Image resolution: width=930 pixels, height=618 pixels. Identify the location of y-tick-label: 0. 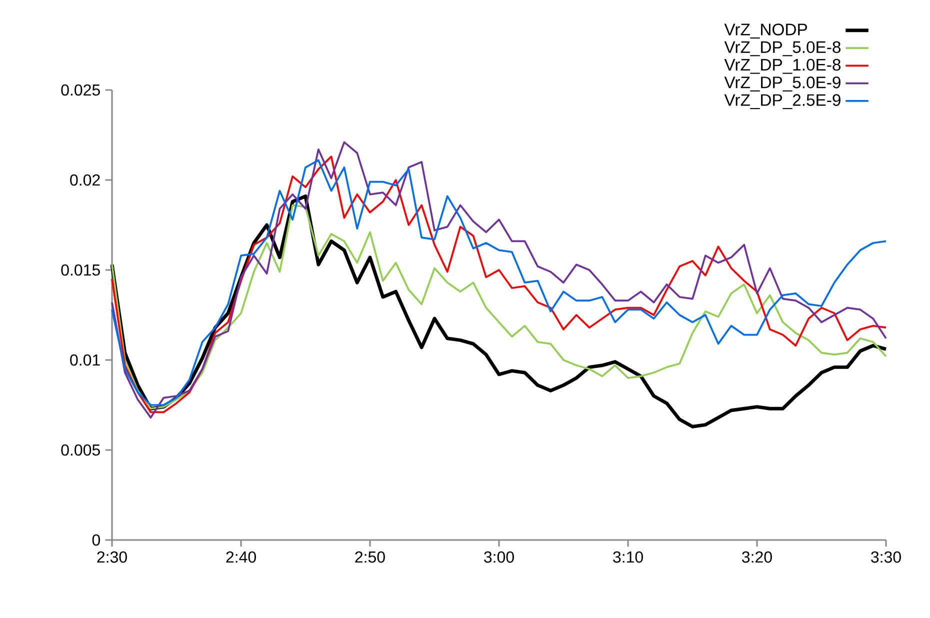
(96, 540).